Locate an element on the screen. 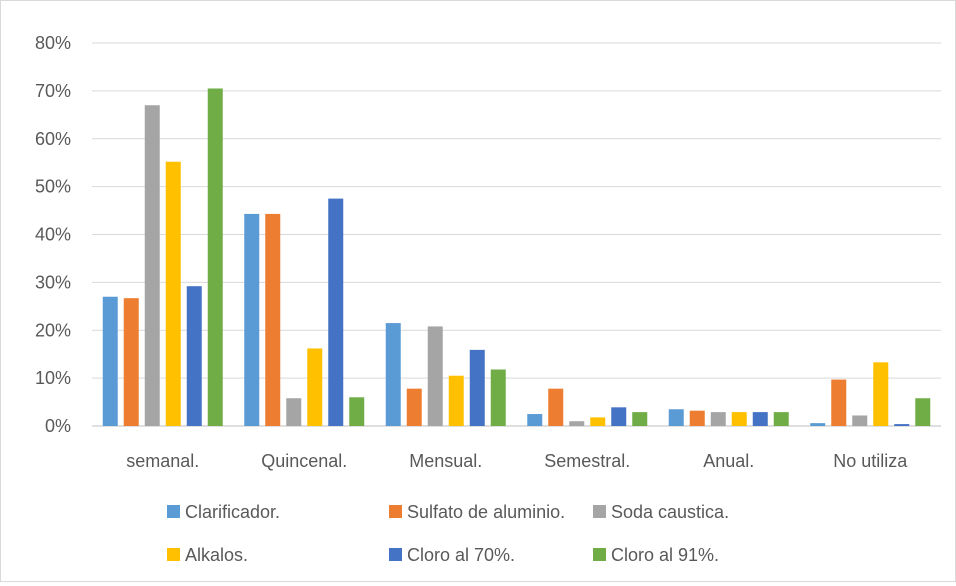  category-label: No utiliza is located at coordinates (870, 461).